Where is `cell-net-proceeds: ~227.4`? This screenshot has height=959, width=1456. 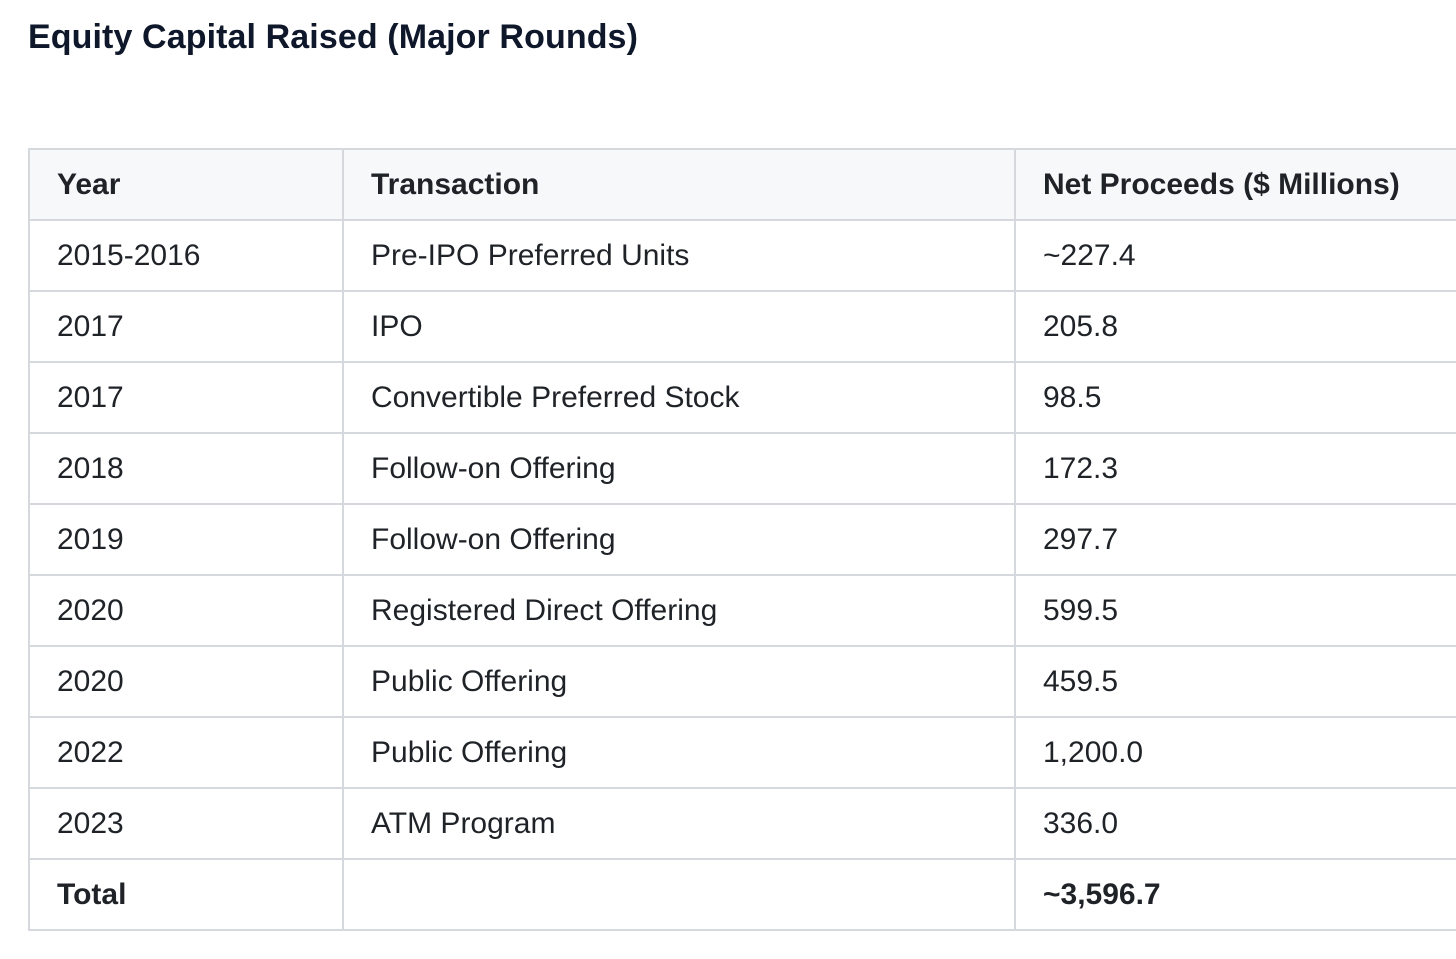
cell-net-proceeds: ~227.4 is located at coordinates (1235, 255).